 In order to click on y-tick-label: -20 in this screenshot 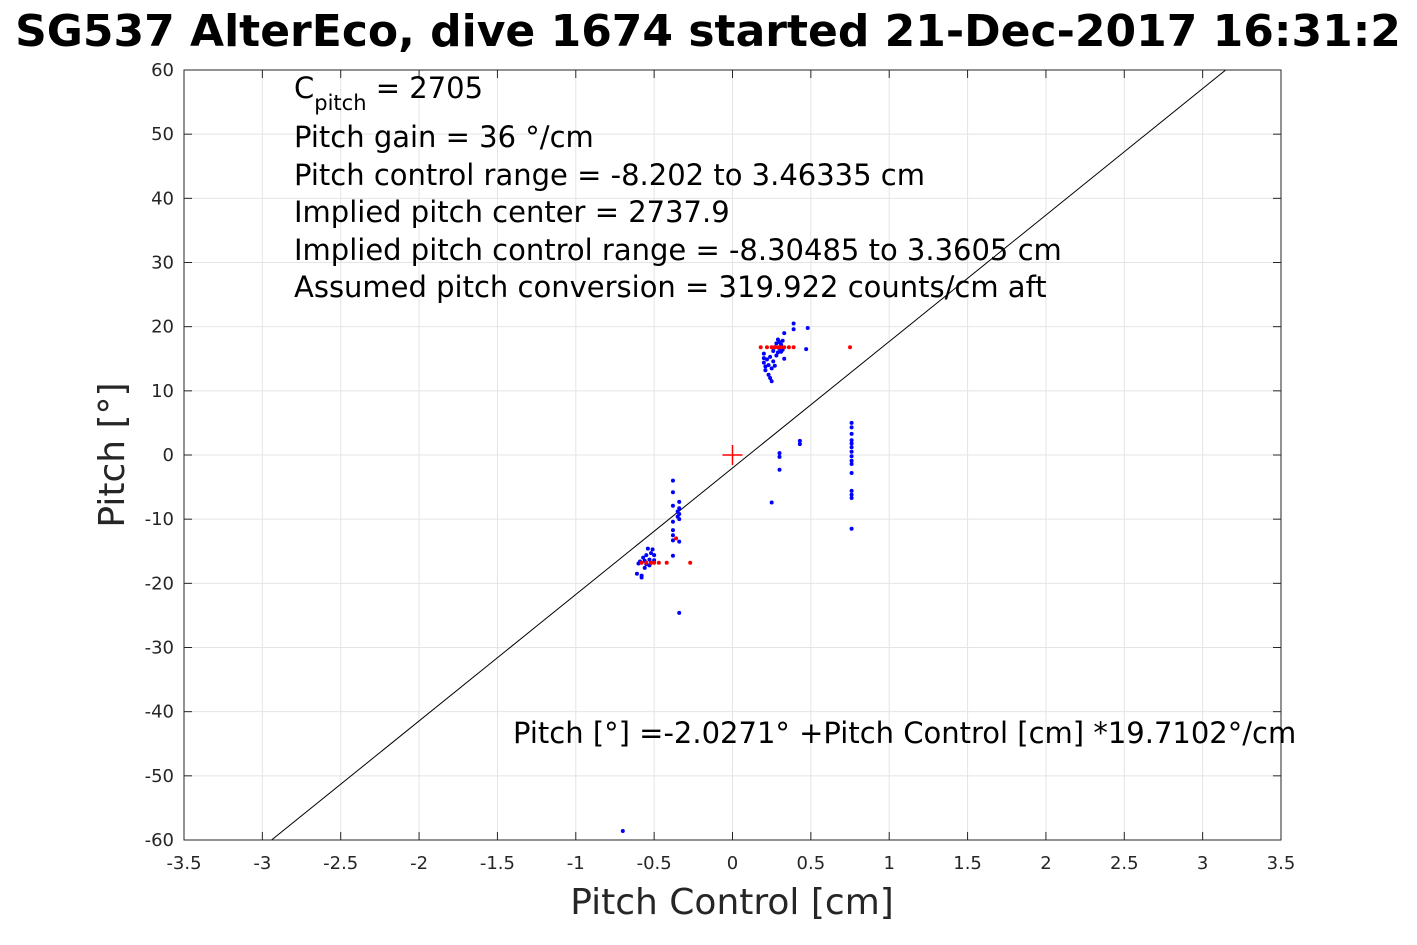, I will do `click(159, 583)`.